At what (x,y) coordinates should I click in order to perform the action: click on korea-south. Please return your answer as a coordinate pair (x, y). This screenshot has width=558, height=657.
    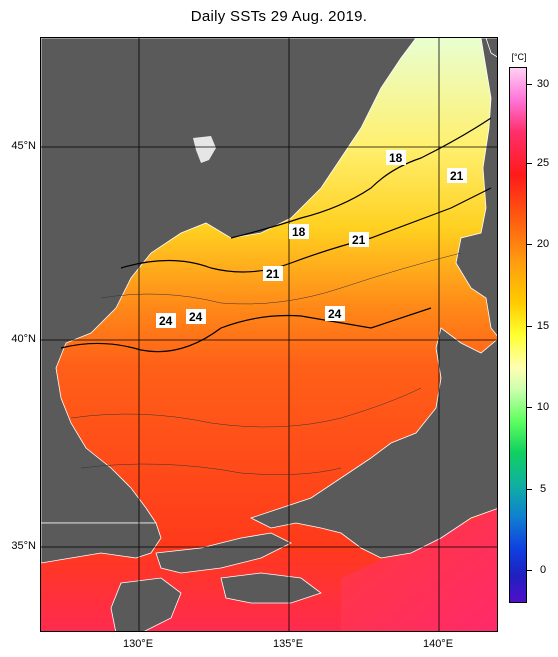
    Looking at the image, I should click on (101, 543).